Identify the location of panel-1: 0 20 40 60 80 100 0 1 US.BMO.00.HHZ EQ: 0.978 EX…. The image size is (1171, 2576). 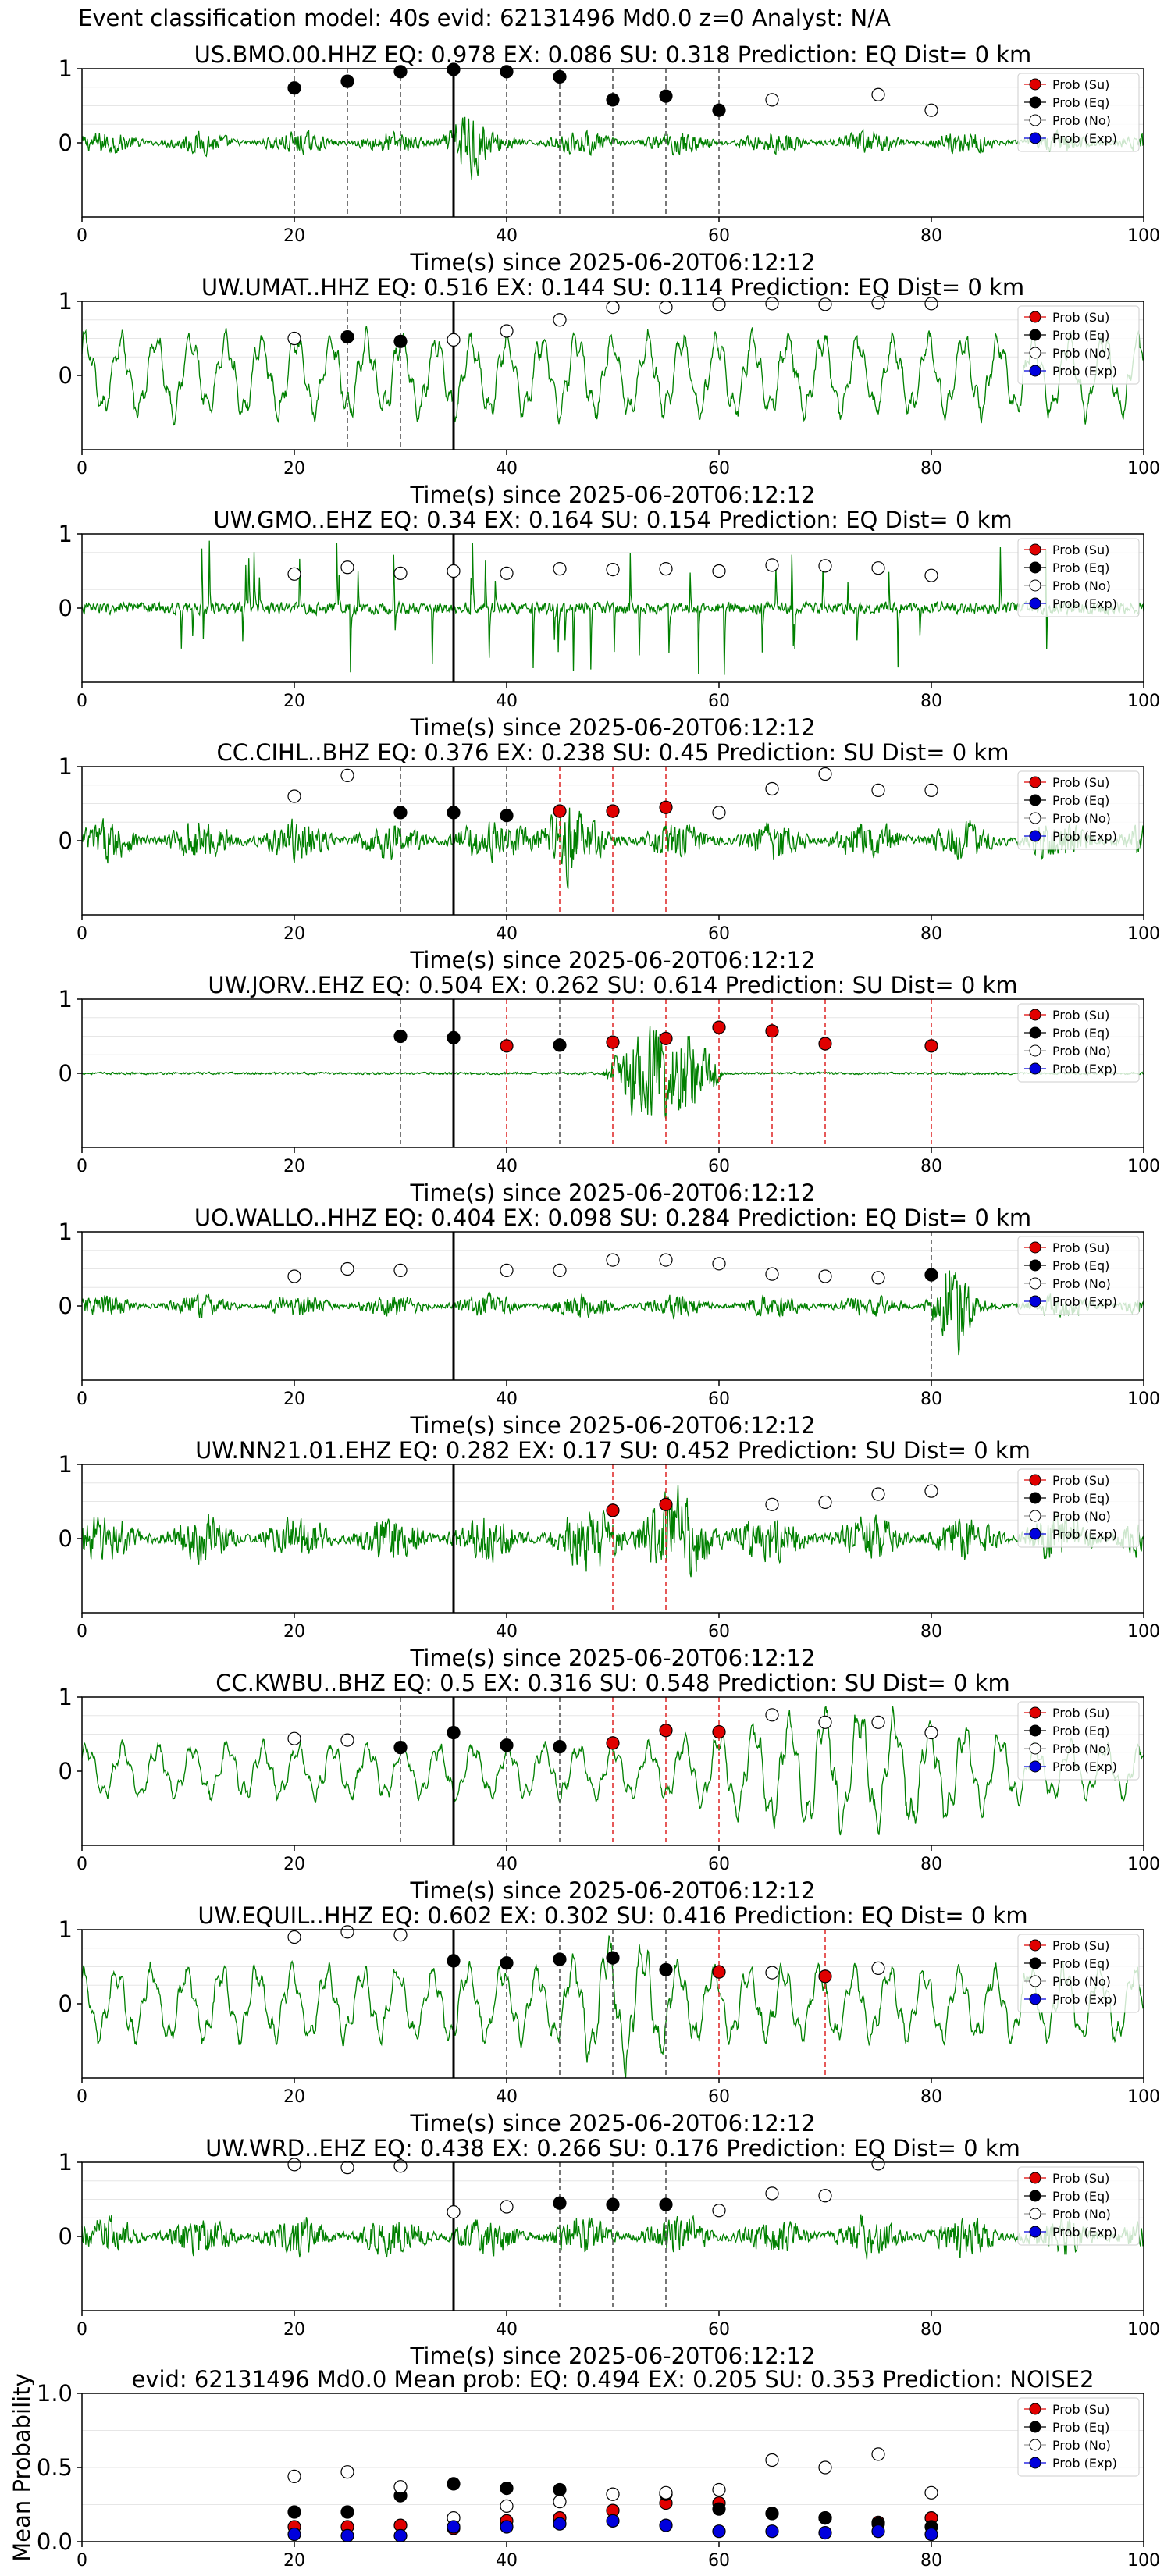
(609, 158).